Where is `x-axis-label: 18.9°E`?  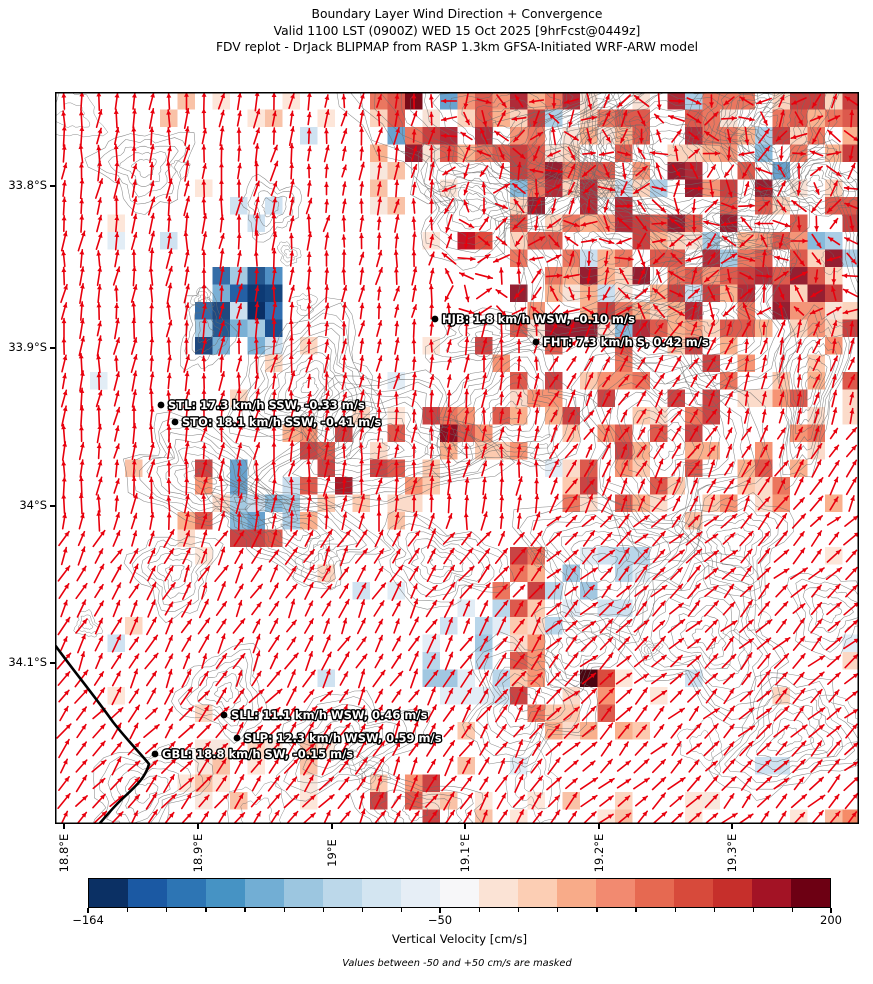 x-axis-label: 18.9°E is located at coordinates (198, 853).